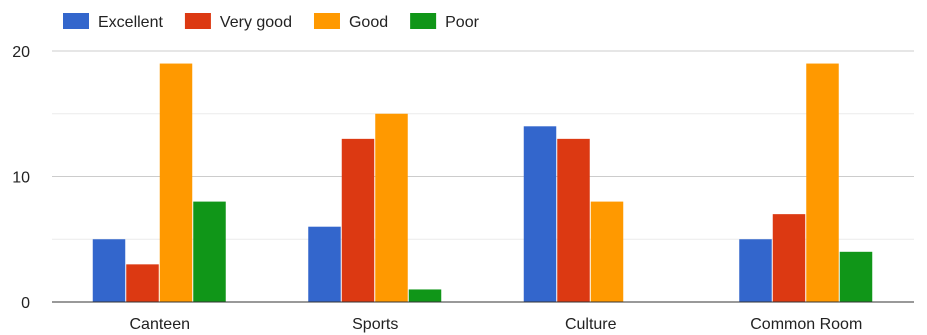  Describe the element at coordinates (789, 258) in the screenshot. I see `bar-common-room-very-good` at that location.